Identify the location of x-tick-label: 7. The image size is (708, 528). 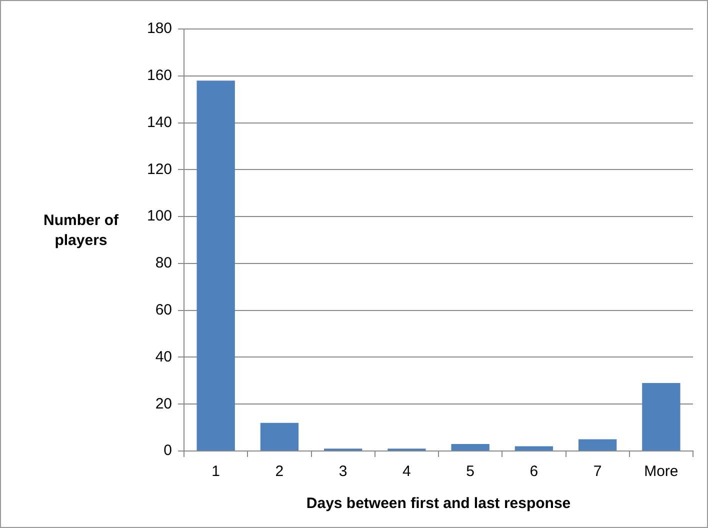
(597, 471).